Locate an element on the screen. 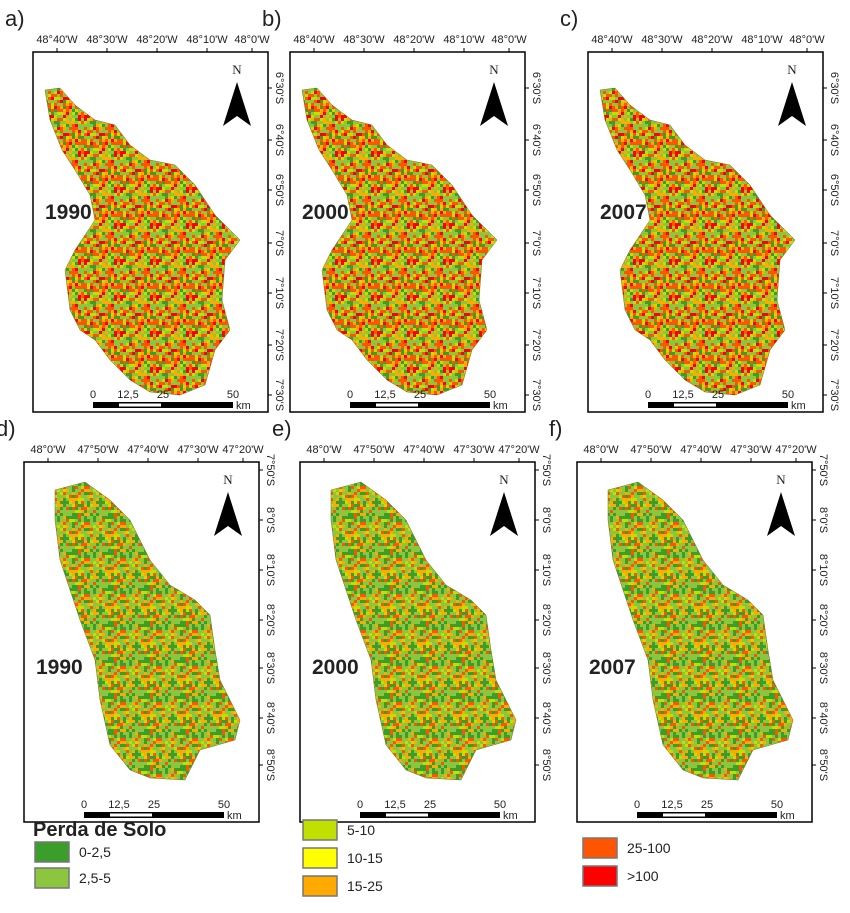 The height and width of the screenshot is (913, 850). panel-label: a) is located at coordinates (15, 18).